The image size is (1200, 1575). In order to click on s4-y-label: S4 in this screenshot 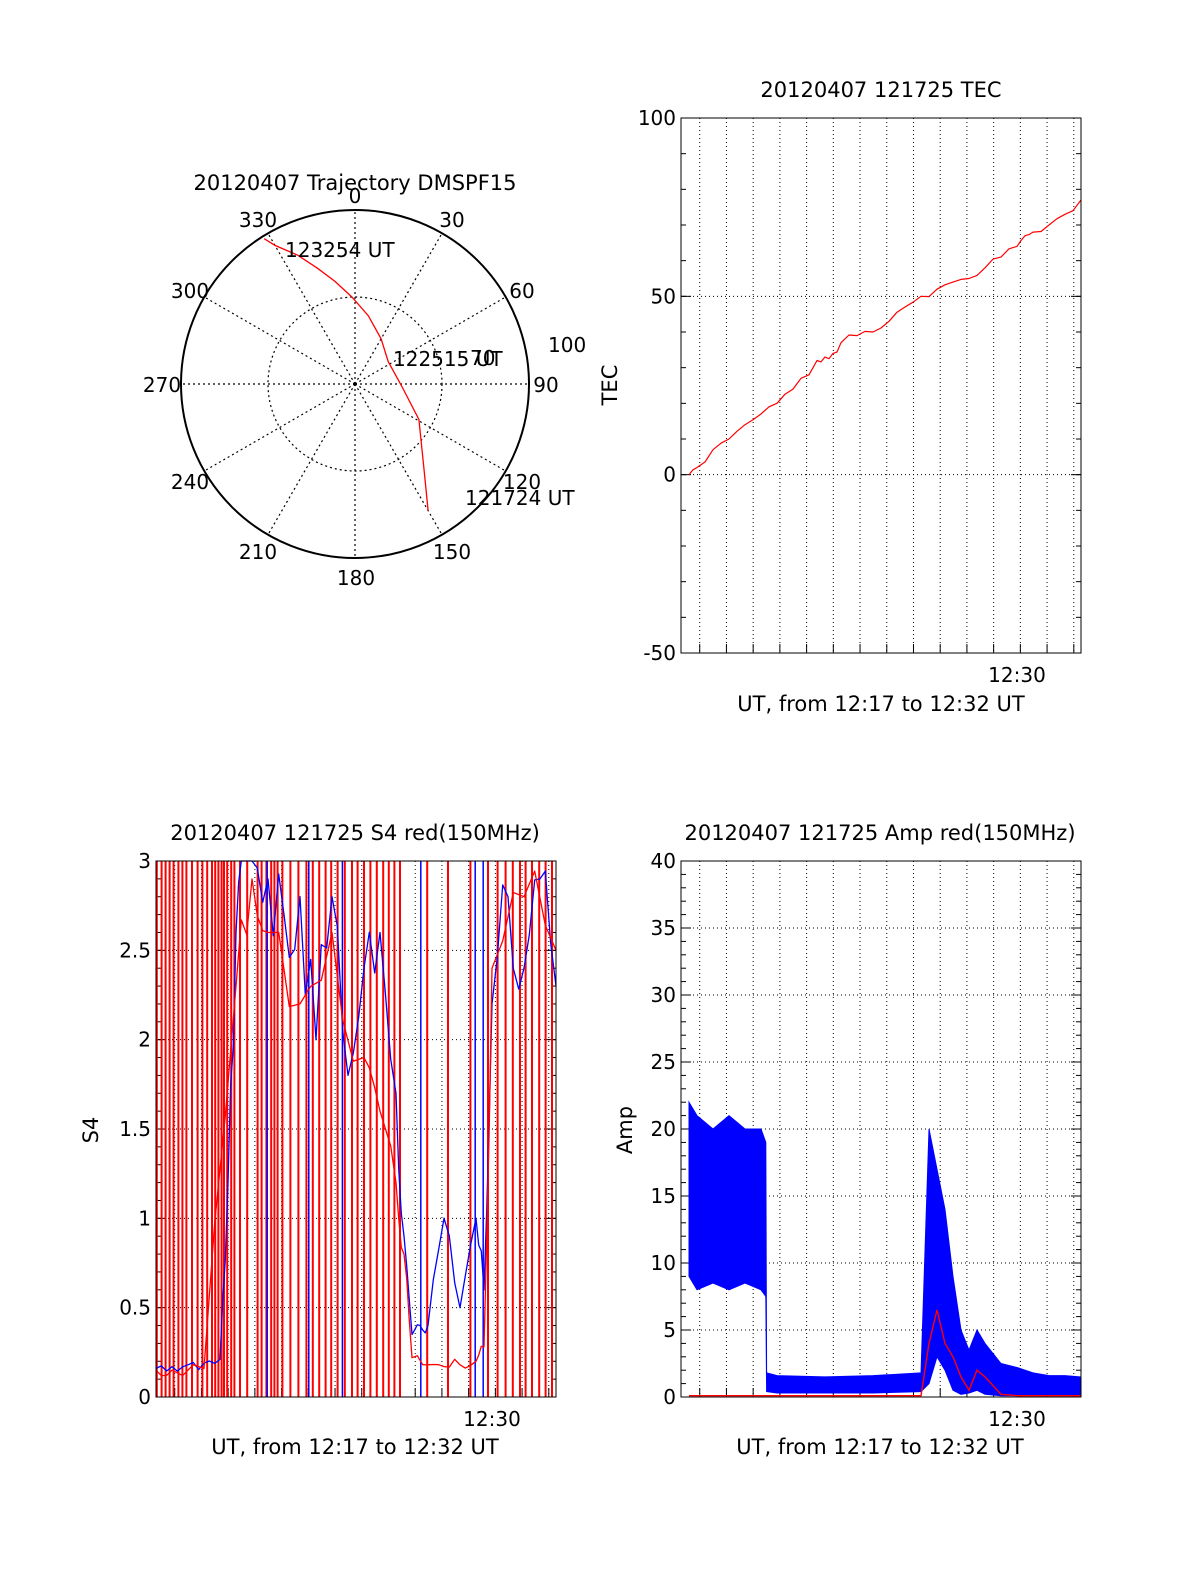, I will do `click(91, 1130)`.